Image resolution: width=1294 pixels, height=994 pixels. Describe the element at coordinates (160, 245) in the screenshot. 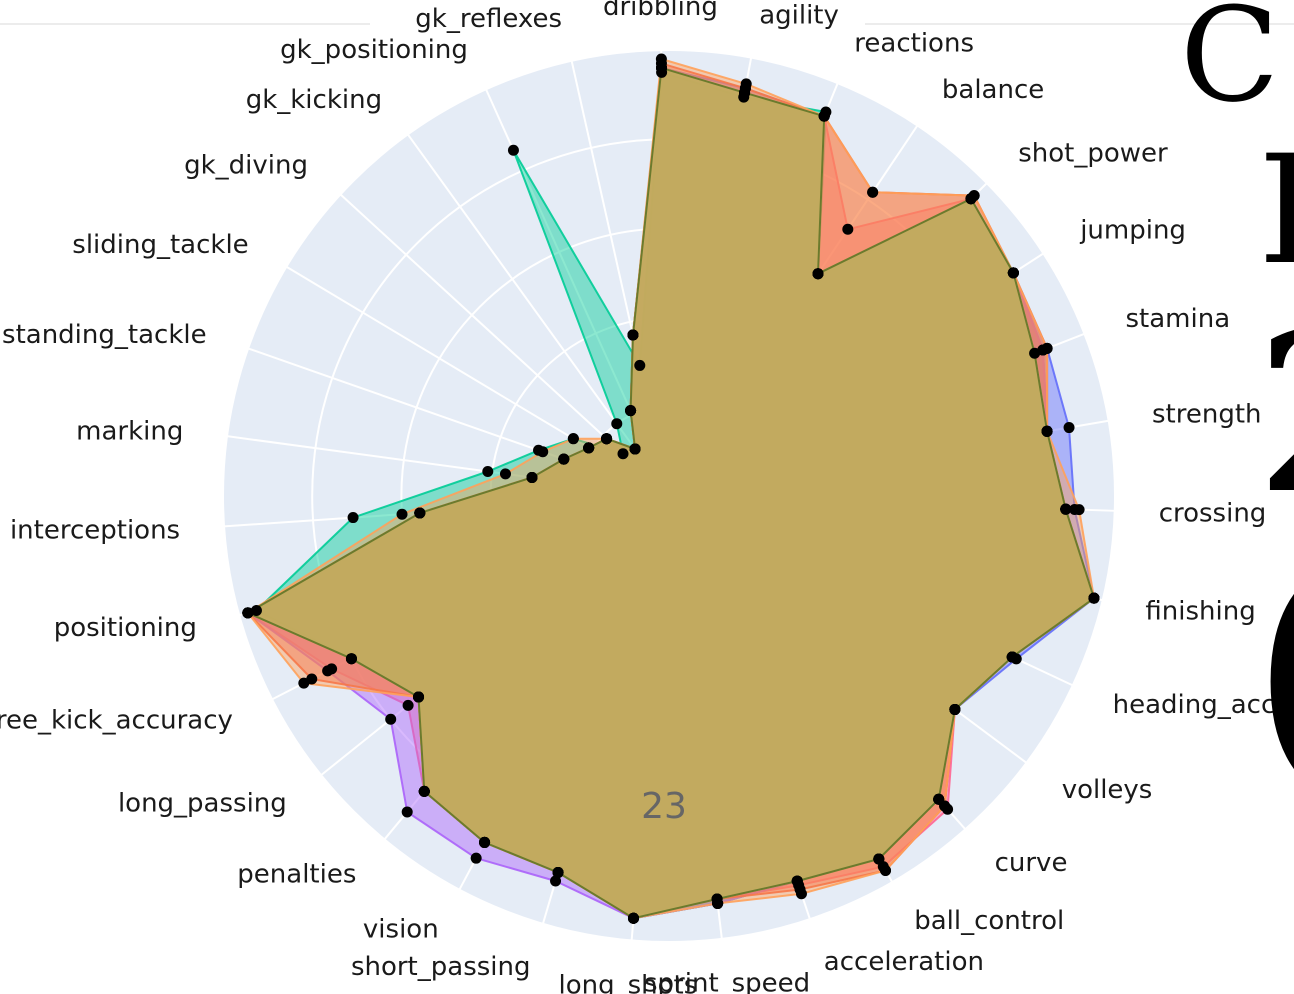

I see `axis-label-sliding-tackle: sliding_tackle` at that location.